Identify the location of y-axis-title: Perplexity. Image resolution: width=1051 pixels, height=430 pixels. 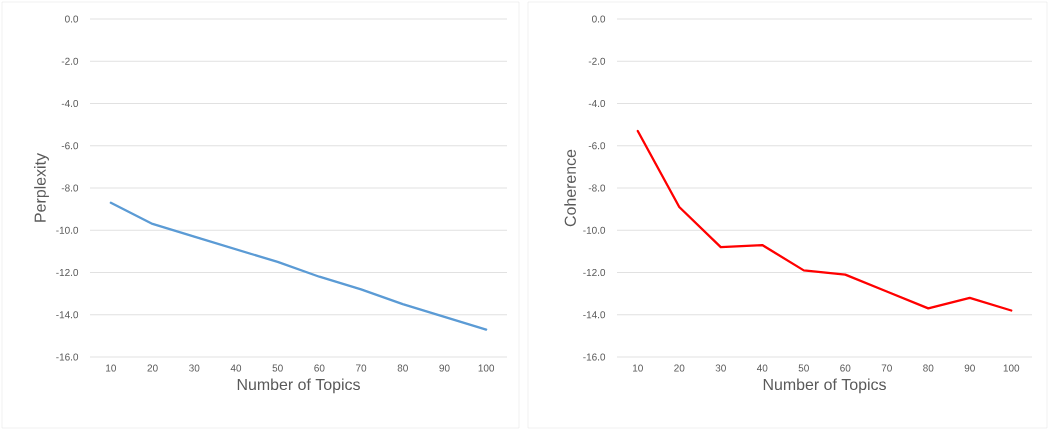
(41, 187).